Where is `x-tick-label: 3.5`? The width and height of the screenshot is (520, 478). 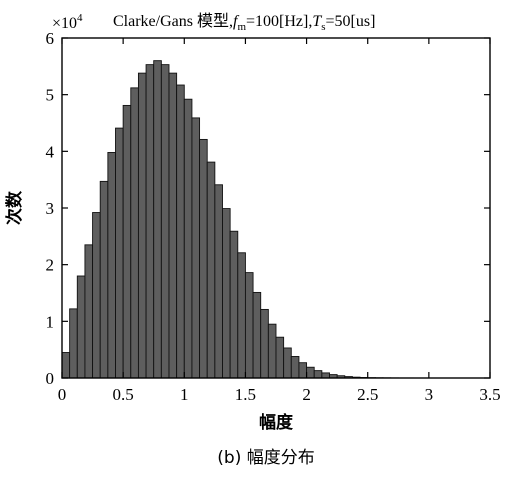
x-tick-label: 3.5 is located at coordinates (489, 394).